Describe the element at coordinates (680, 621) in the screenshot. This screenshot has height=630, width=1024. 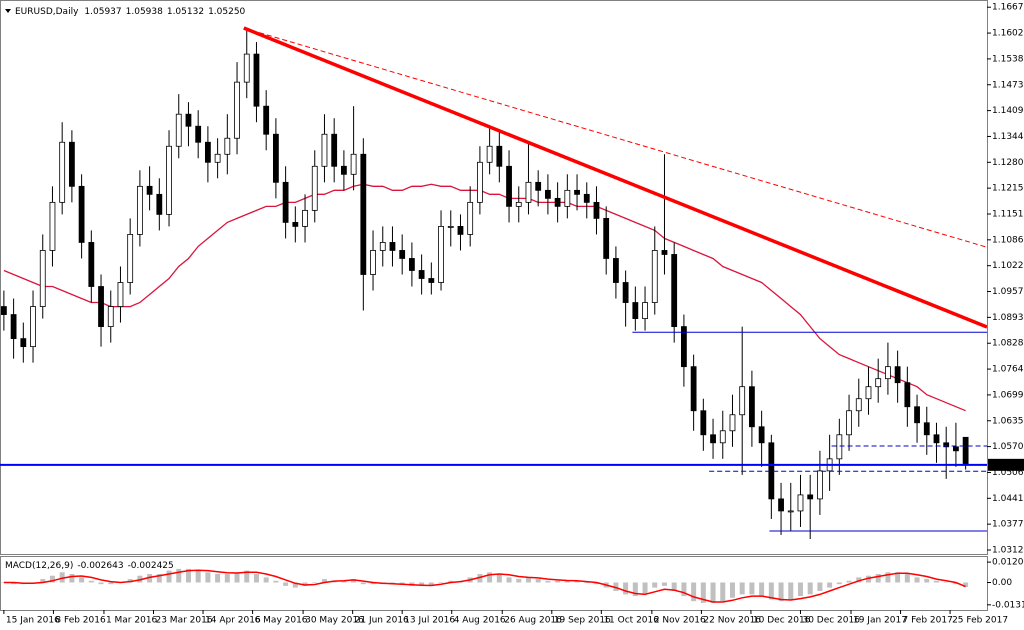
I see `x-tick-label: 2 Nov 2016` at that location.